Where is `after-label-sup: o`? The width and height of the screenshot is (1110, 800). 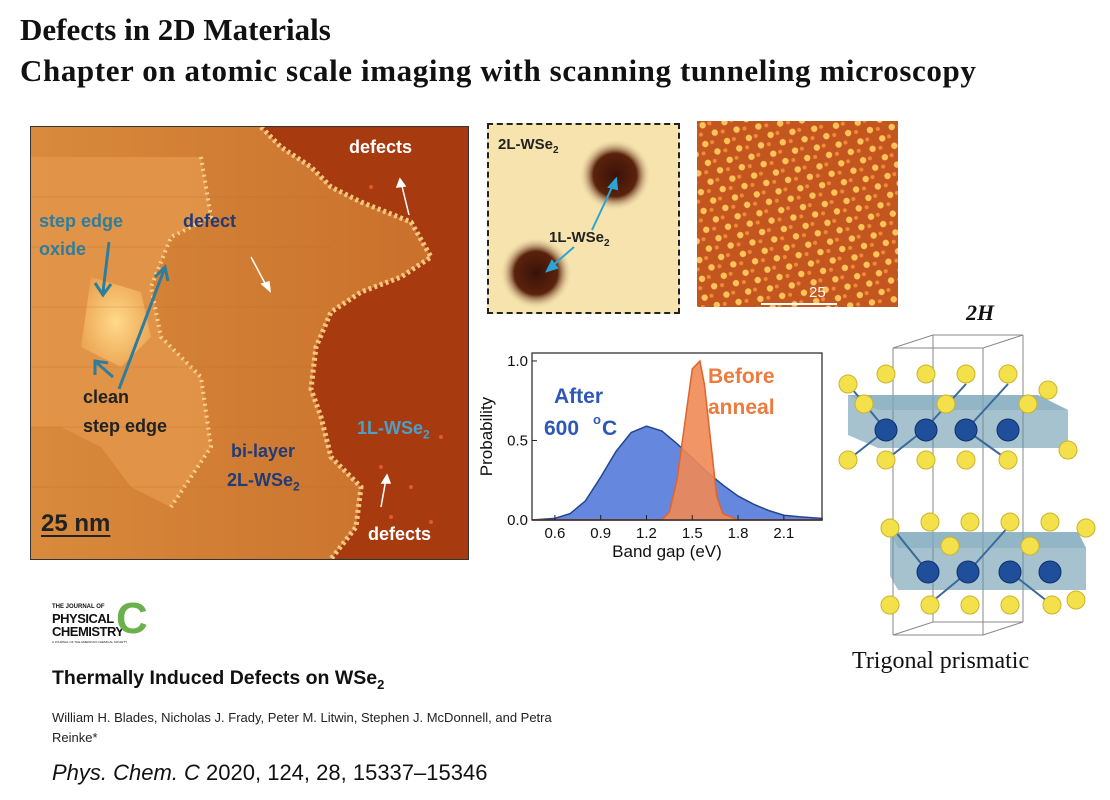
after-label-sup: o is located at coordinates (597, 419).